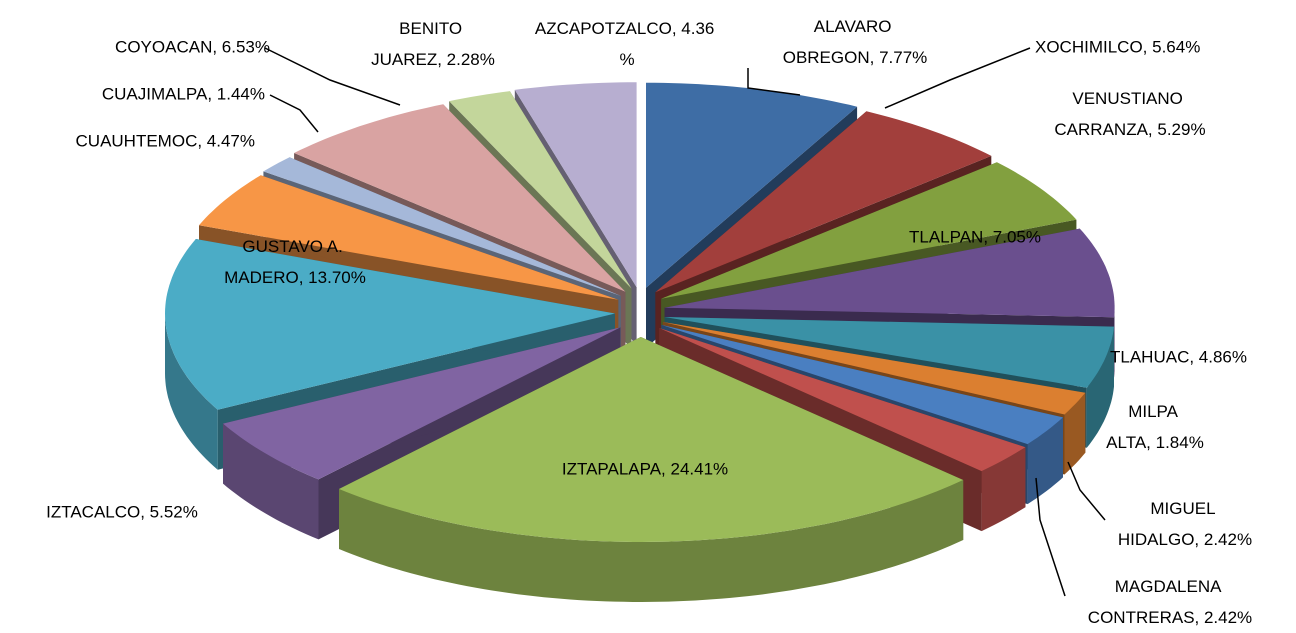 Image resolution: width=1296 pixels, height=633 pixels. Describe the element at coordinates (1170, 602) in the screenshot. I see `data-label: MAGDALENA CONTRERAS, 2.42%` at that location.